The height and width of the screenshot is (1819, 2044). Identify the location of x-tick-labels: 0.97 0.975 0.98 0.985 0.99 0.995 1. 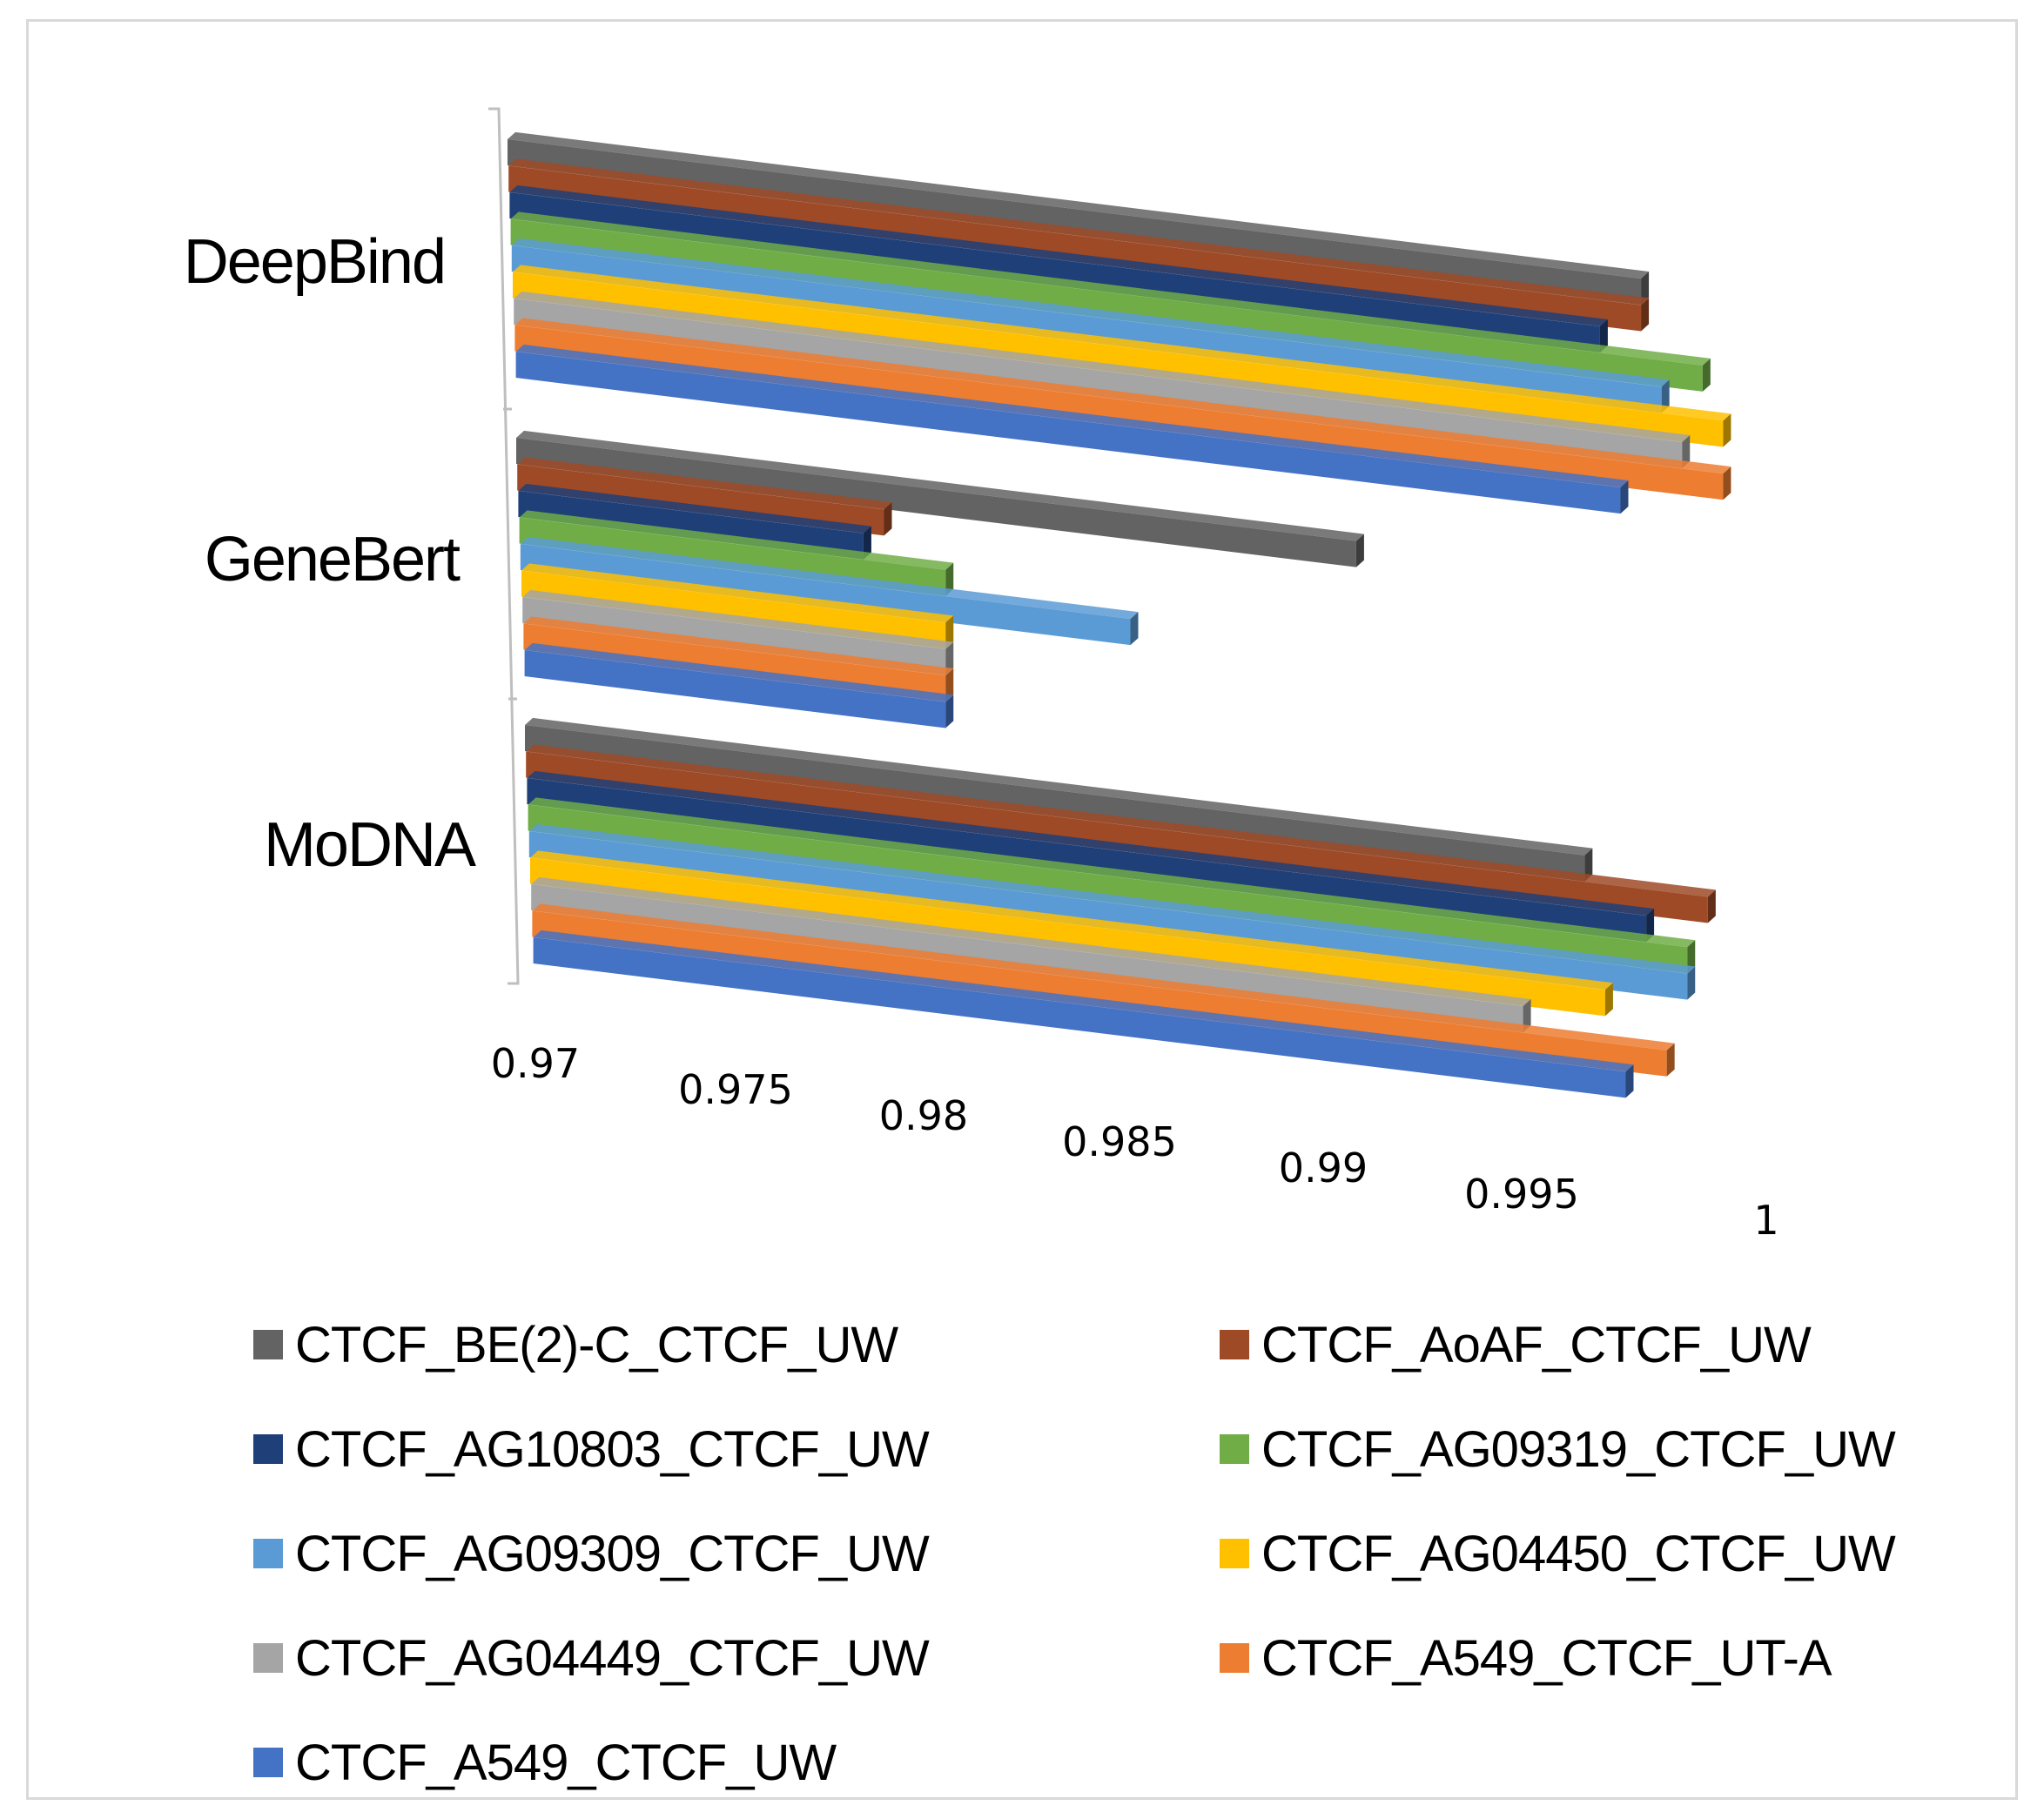
(1135, 1142).